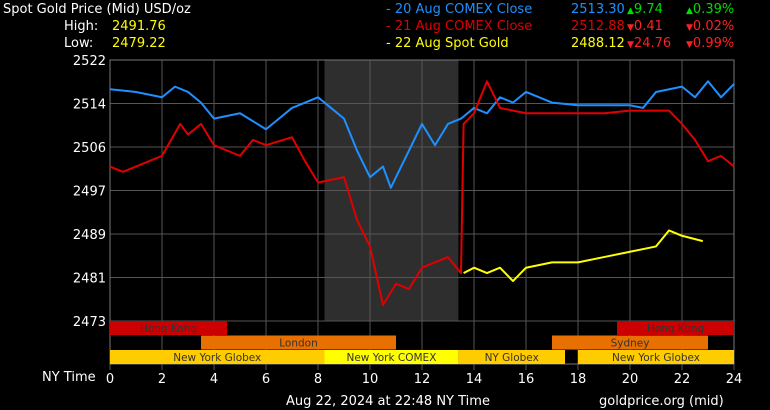  What do you see at coordinates (89, 148) in the screenshot?
I see `y-tick-label: 2506` at bounding box center [89, 148].